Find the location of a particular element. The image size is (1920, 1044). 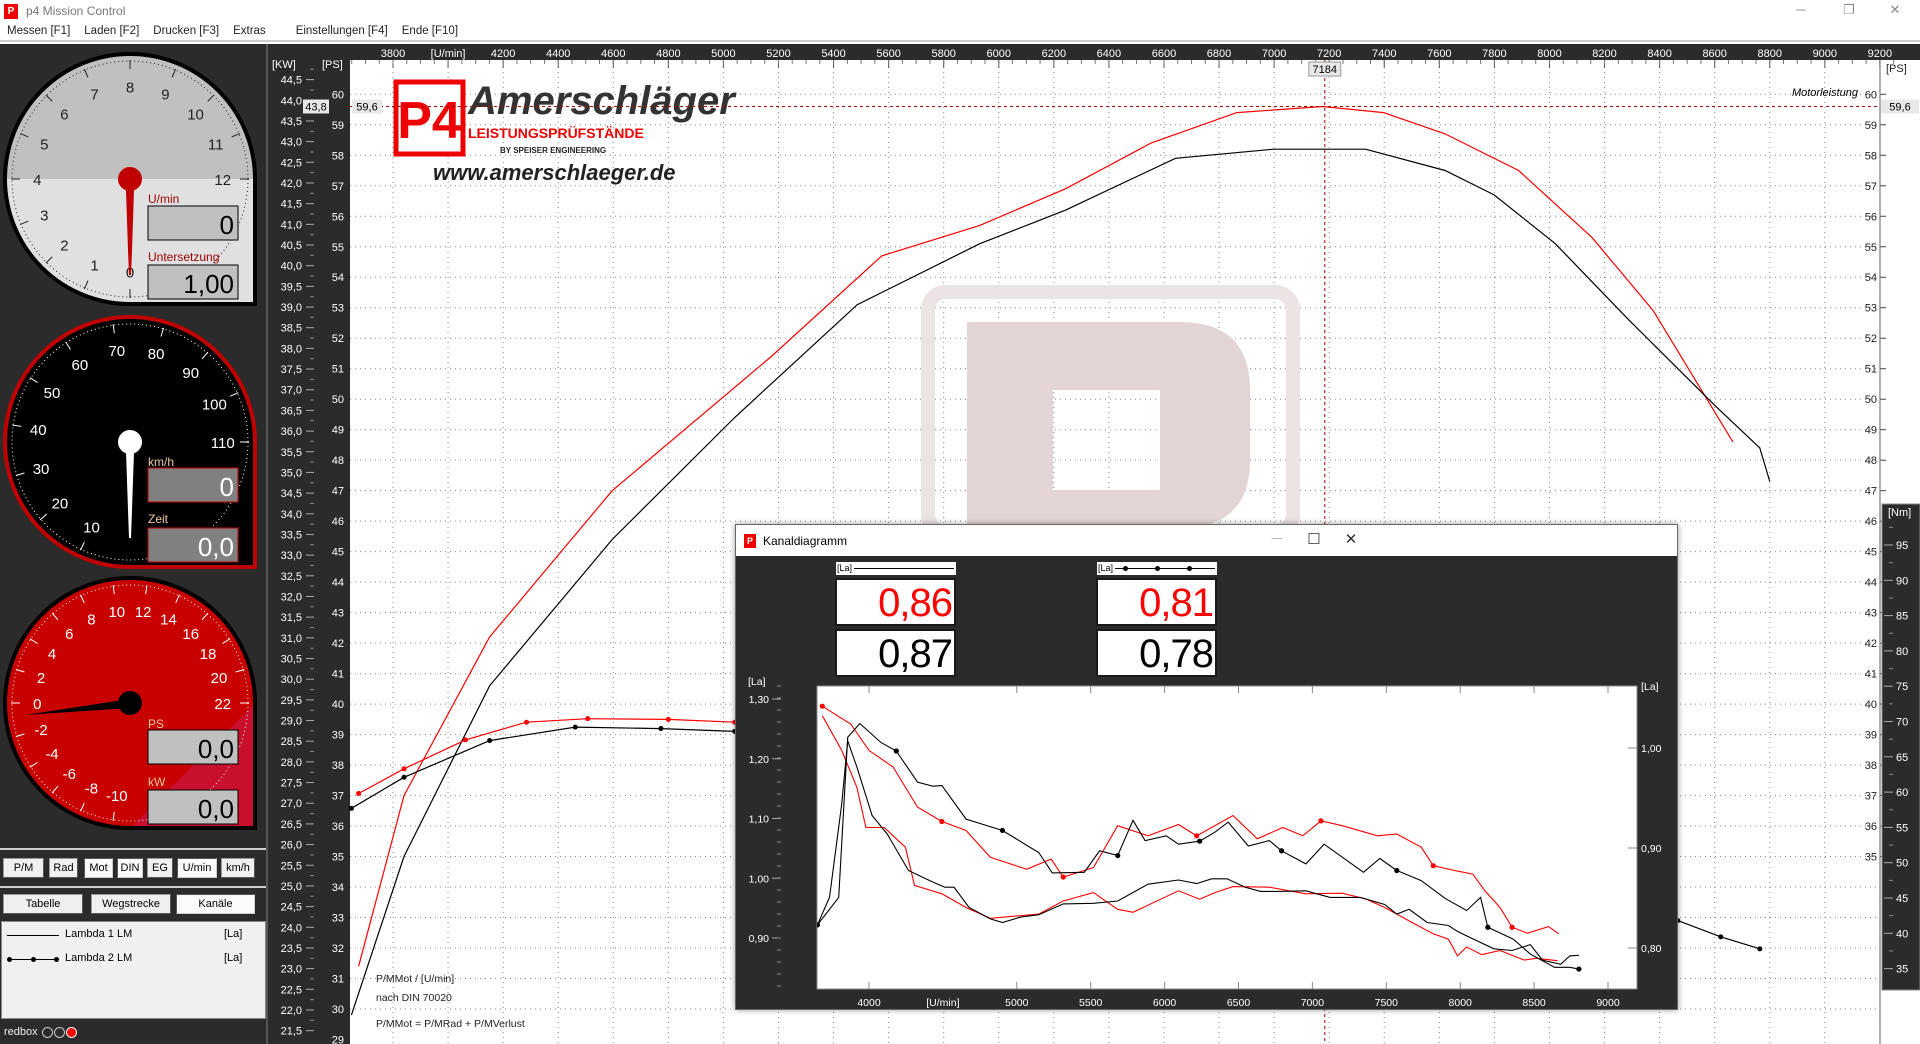

ps-right-tick-label: 60 is located at coordinates (1871, 95).